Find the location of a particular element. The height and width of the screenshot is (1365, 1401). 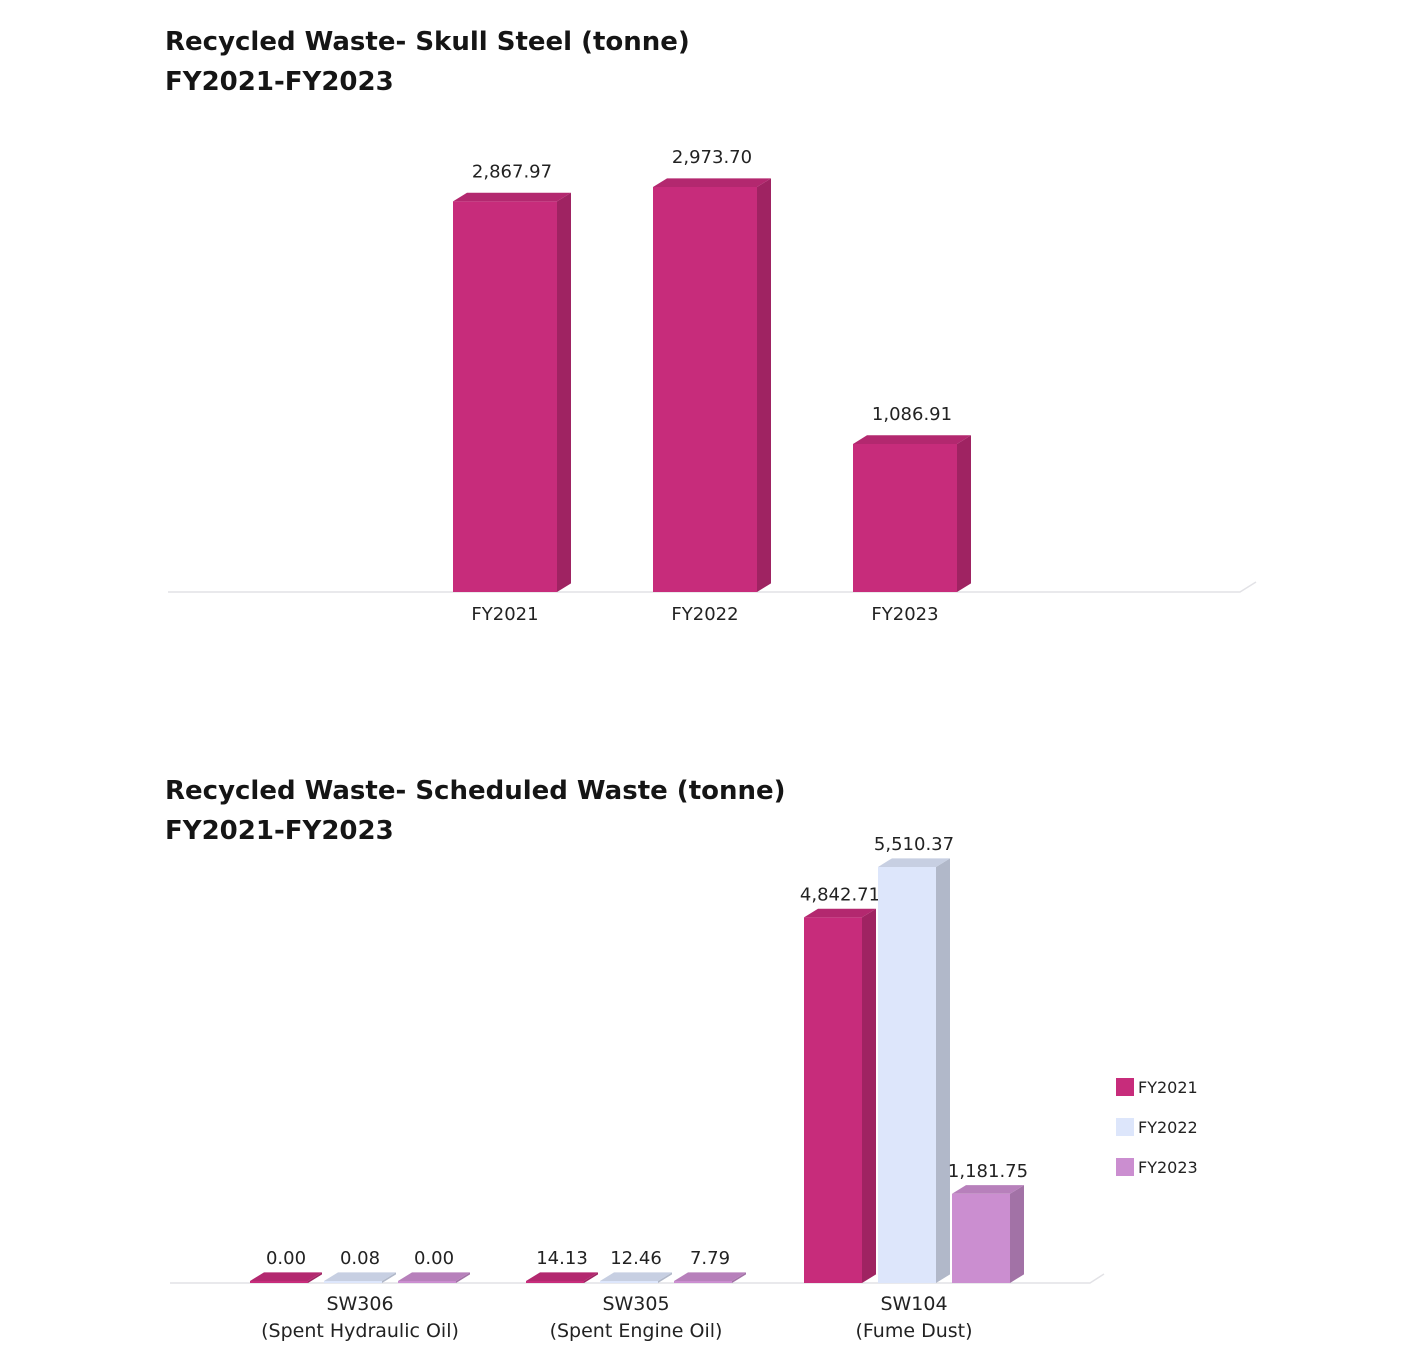

data-label: 1,086.91 is located at coordinates (912, 414).